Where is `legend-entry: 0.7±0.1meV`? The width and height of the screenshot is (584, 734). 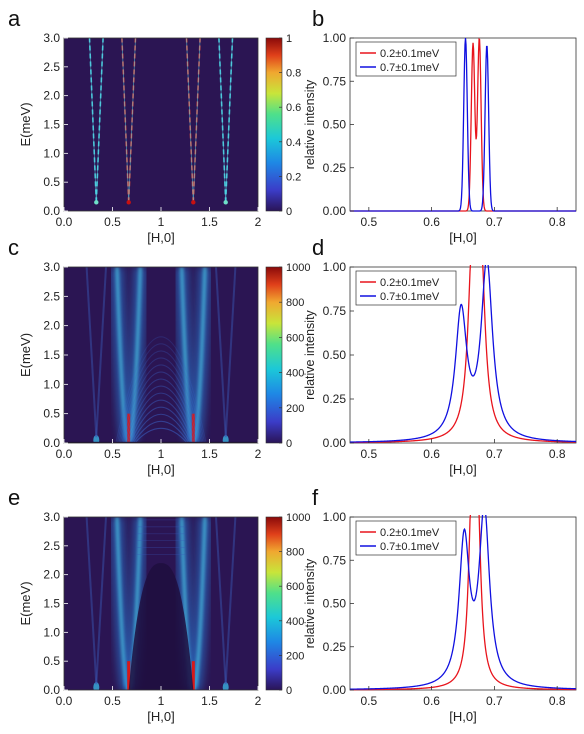 legend-entry: 0.7±0.1meV is located at coordinates (410, 297).